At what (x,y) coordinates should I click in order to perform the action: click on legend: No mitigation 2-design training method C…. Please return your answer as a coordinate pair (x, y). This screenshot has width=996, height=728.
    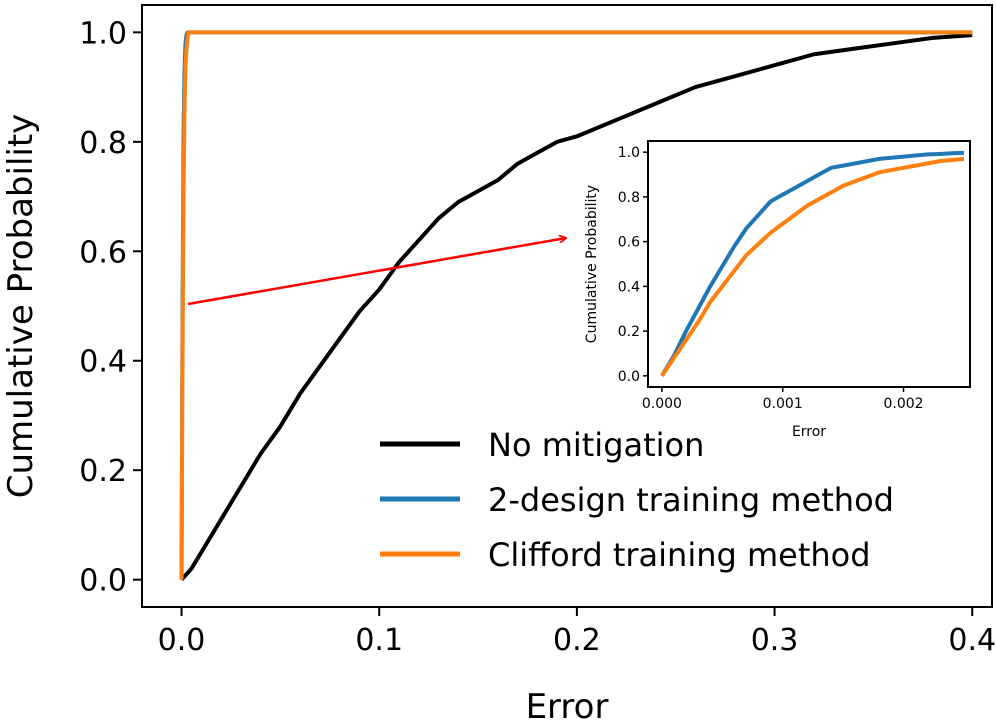
    Looking at the image, I should click on (637, 500).